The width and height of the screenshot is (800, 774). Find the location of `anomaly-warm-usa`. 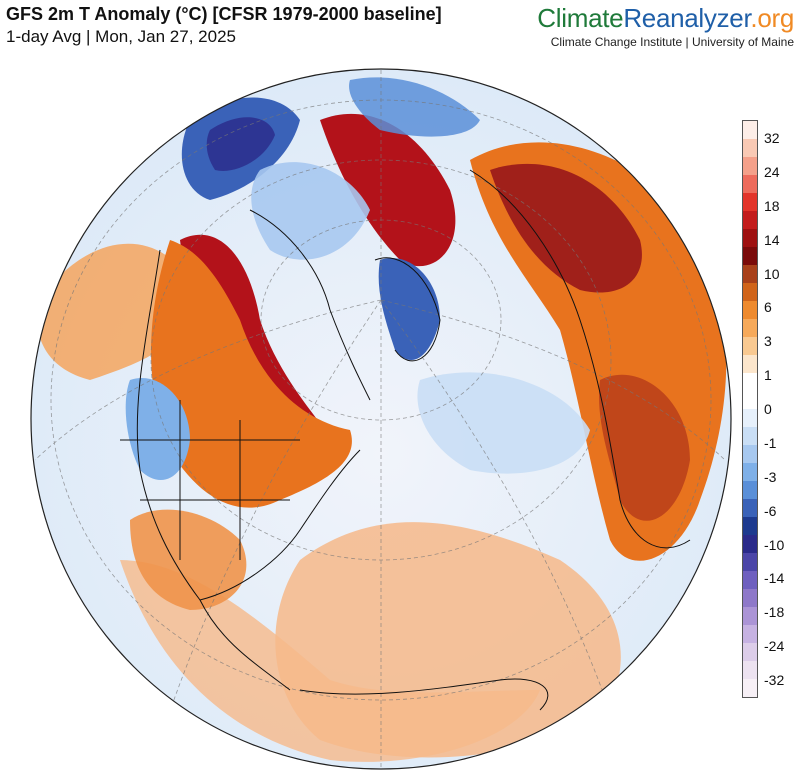

anomaly-warm-usa is located at coordinates (188, 559).